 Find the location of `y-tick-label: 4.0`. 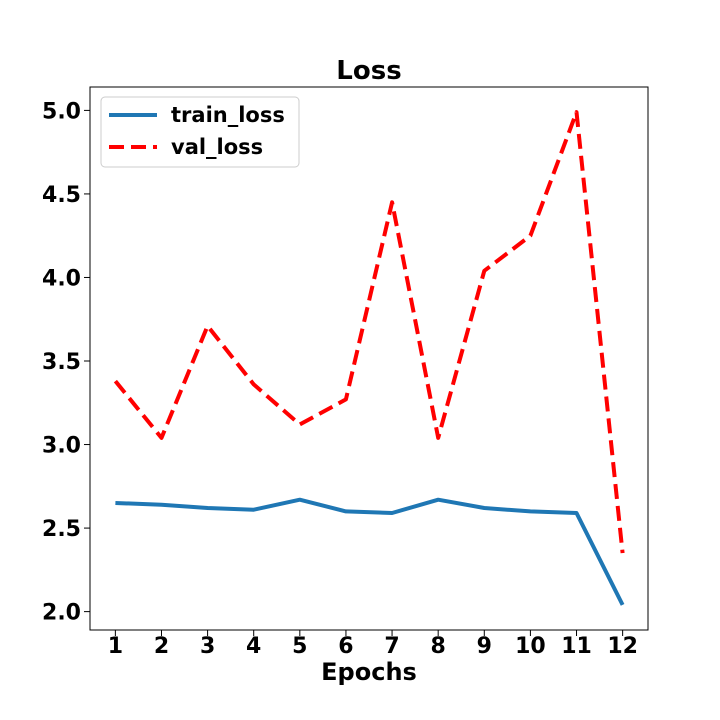

y-tick-label: 4.0 is located at coordinates (61, 278).